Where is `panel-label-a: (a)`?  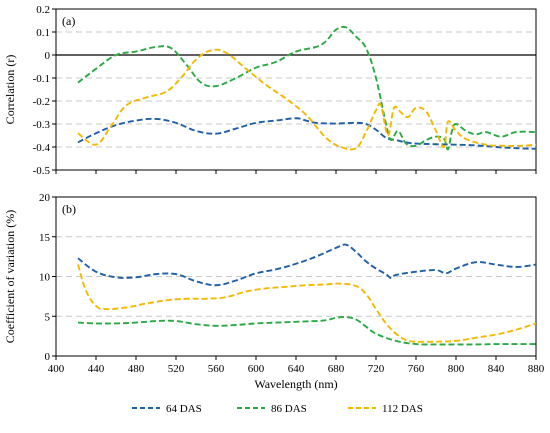 panel-label-a: (a) is located at coordinates (68, 21).